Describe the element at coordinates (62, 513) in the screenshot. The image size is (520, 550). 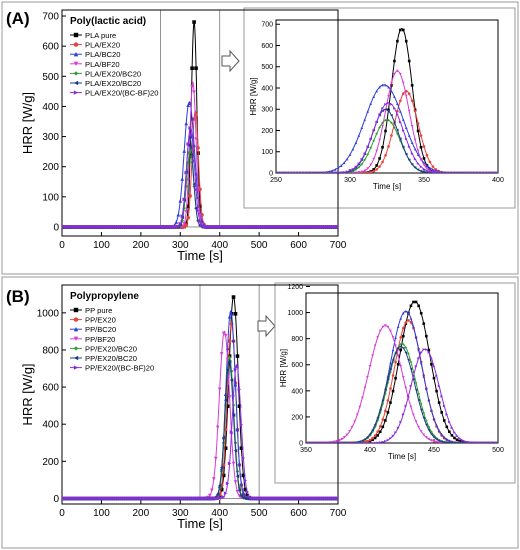
I see `x-tick-label: 0` at that location.